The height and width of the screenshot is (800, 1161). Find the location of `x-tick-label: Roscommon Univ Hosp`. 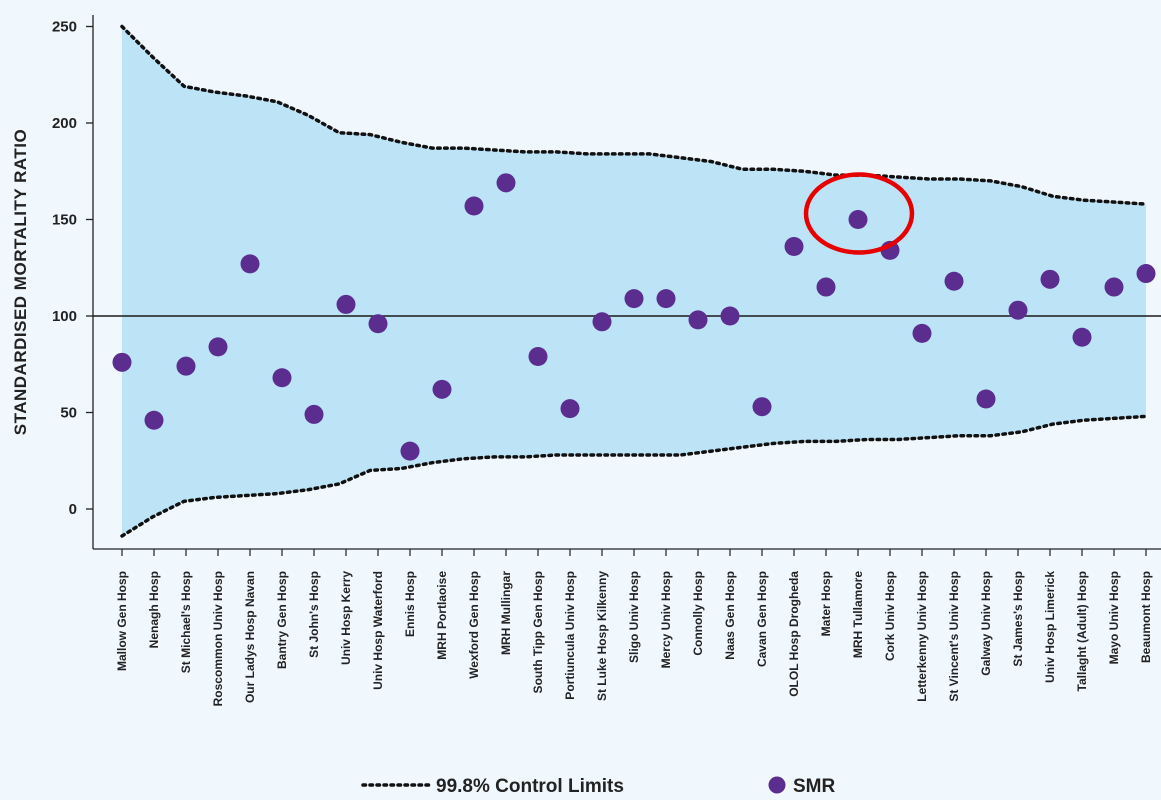

x-tick-label: Roscommon Univ Hosp is located at coordinates (218, 638).